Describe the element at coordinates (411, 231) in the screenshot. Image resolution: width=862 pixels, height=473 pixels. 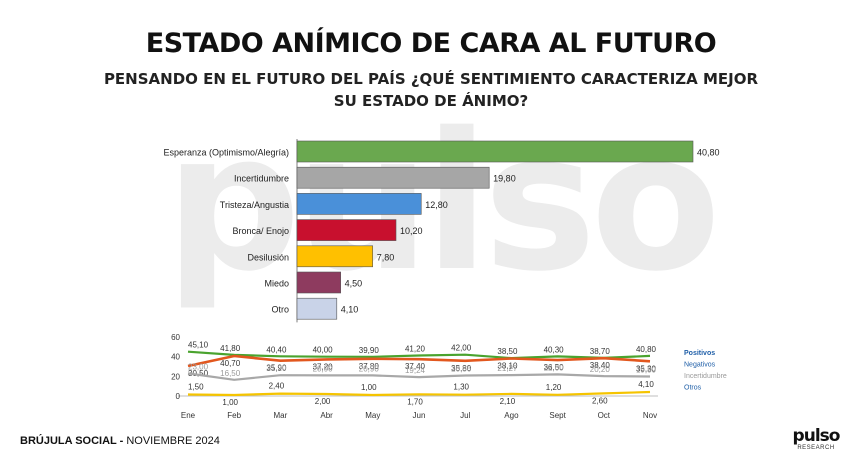
I see `bar-value-label: 10,20` at that location.